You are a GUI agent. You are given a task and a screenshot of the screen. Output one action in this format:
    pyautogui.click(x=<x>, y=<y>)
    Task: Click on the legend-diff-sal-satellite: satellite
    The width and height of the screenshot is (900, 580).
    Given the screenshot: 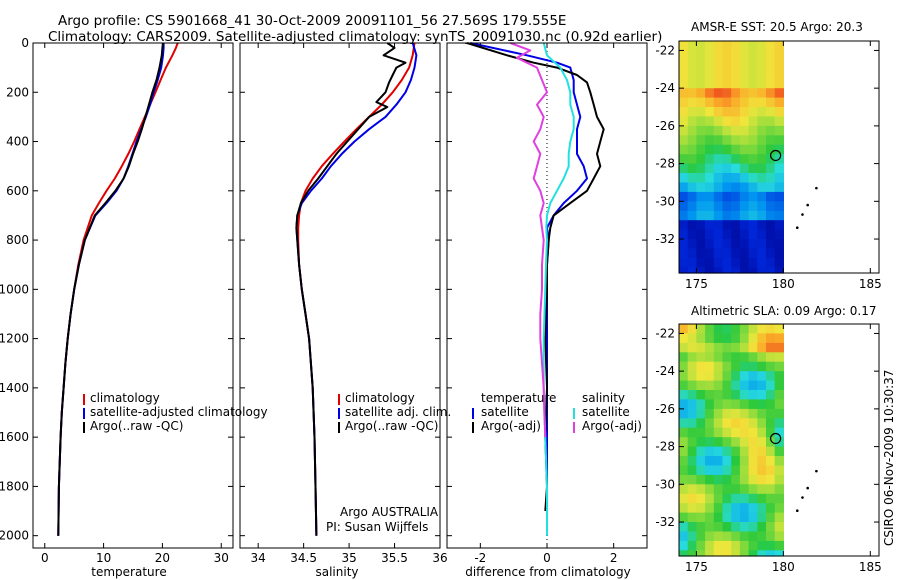 What is the action you would take?
    pyautogui.click(x=606, y=412)
    